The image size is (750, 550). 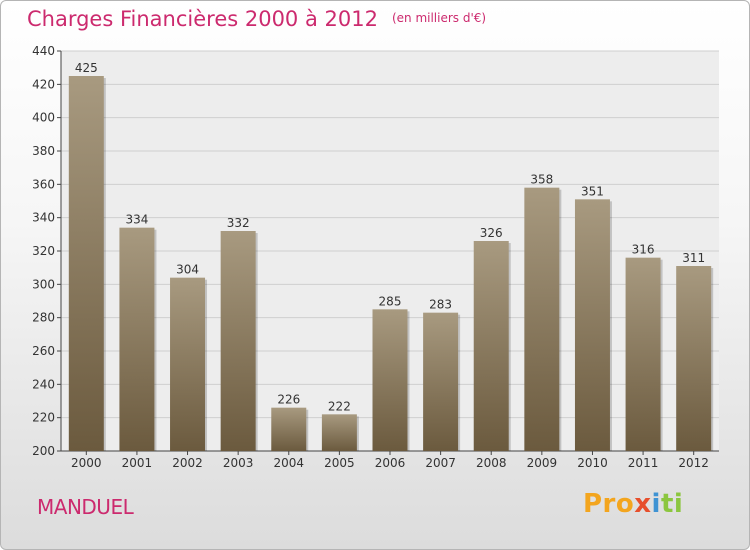 What do you see at coordinates (43, 51) in the screenshot?
I see `y-tick-label: 440` at bounding box center [43, 51].